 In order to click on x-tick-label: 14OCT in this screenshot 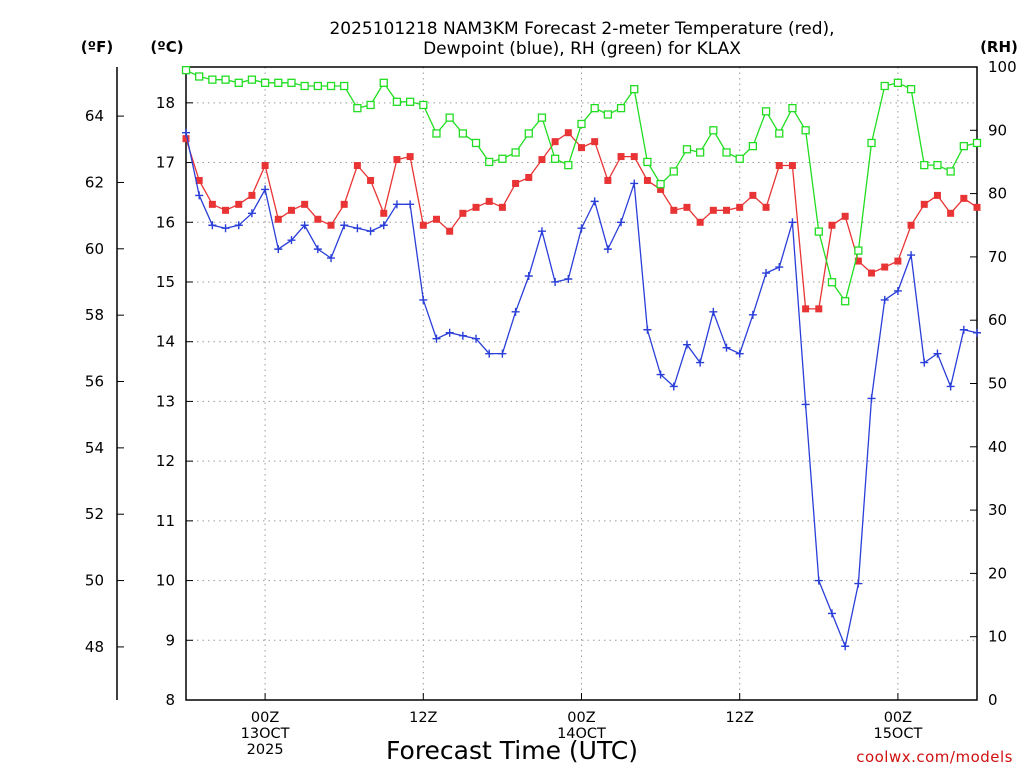, I will do `click(581, 734)`.